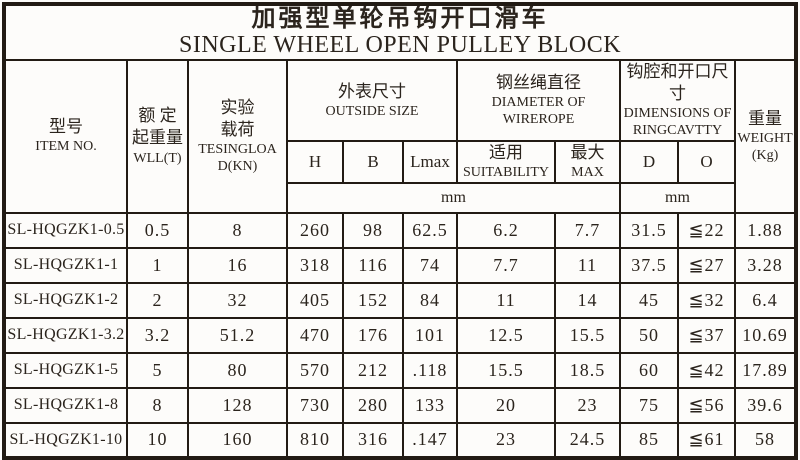  I want to click on cell-test-load: 51.2, so click(237, 335).